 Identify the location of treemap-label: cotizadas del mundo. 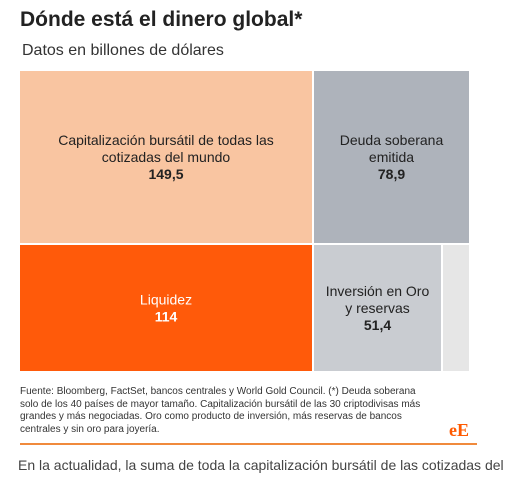
(166, 157).